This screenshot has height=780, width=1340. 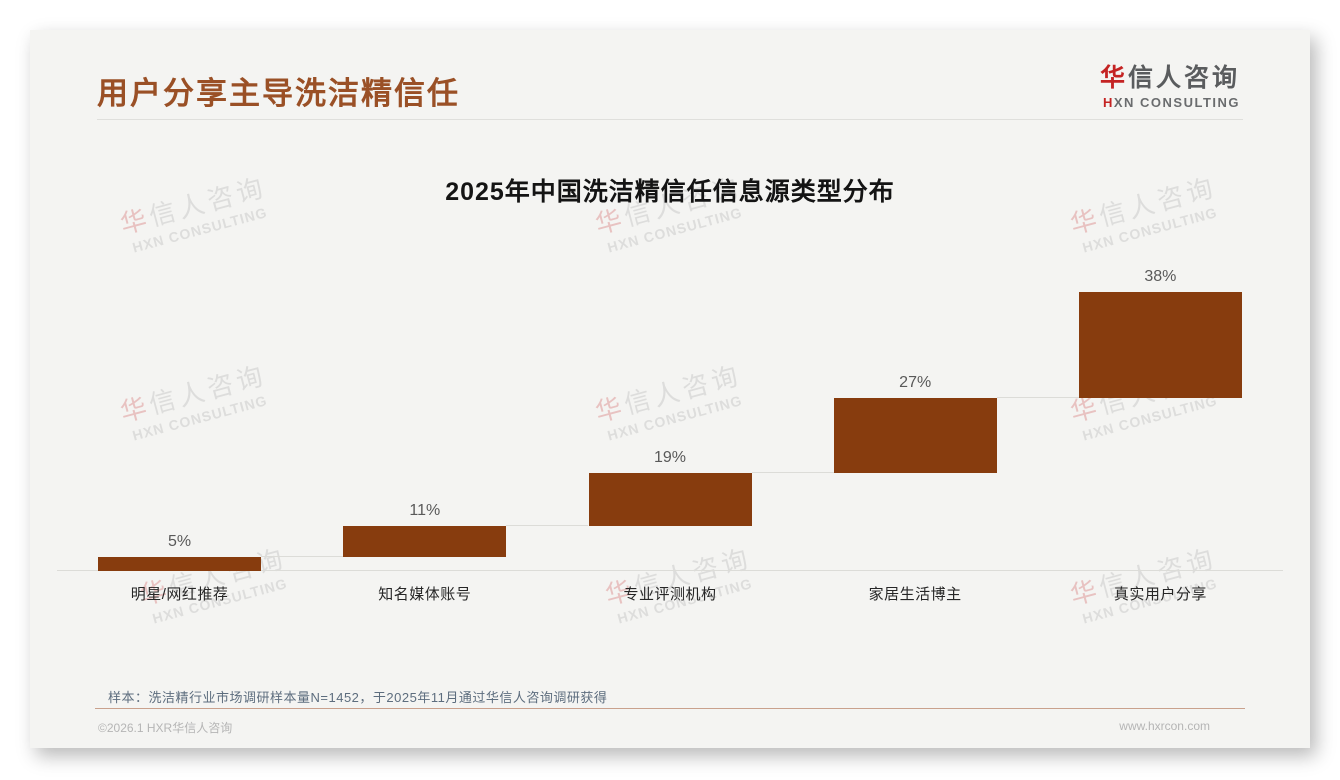 I want to click on chart-title: 2025年中国洗洁精信任信息源类型分布, so click(x=670, y=192).